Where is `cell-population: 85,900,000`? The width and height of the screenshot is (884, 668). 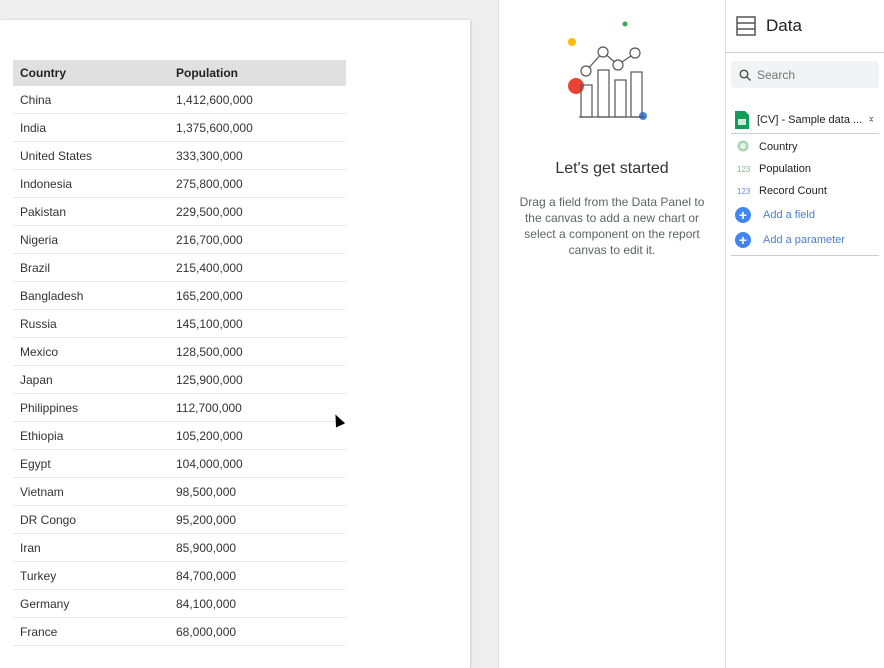 cell-population: 85,900,000 is located at coordinates (206, 547).